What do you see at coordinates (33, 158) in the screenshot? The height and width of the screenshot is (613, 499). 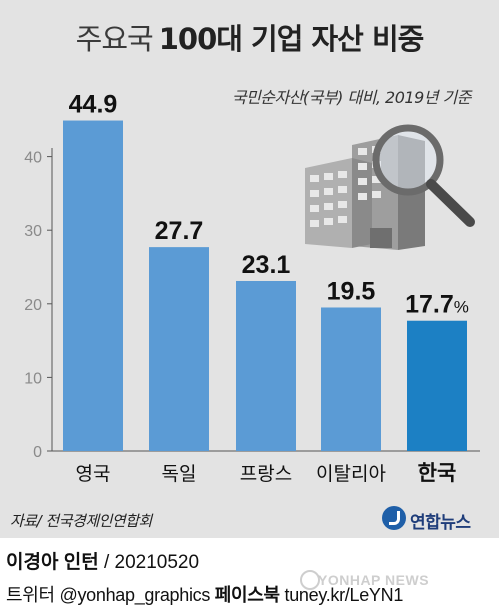 I see `y-tick-label: 40` at bounding box center [33, 158].